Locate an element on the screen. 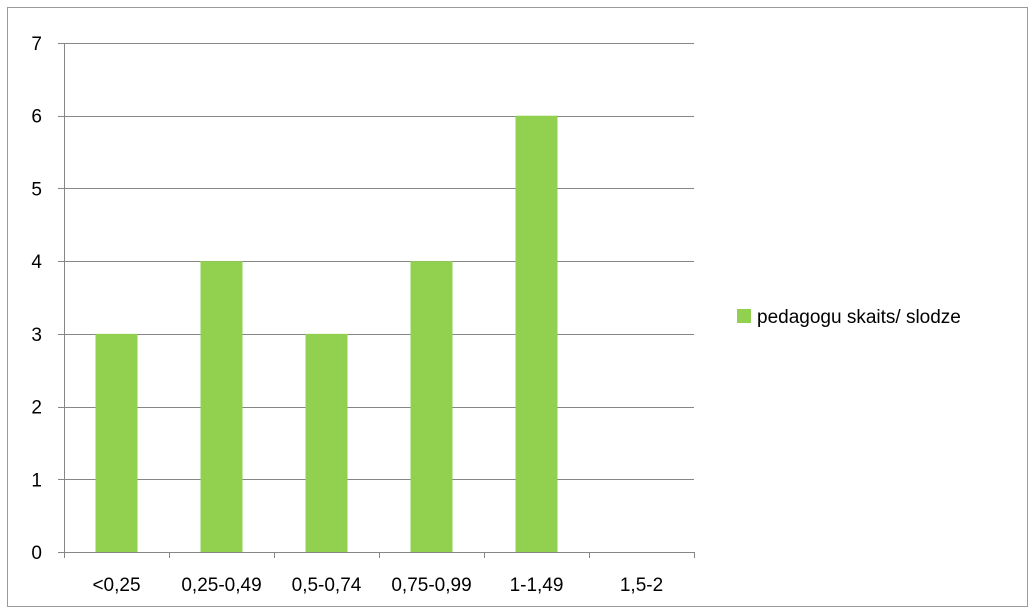 Image resolution: width=1035 pixels, height=614 pixels. legend-label: pedagogu skaits/ slodze is located at coordinates (859, 317).